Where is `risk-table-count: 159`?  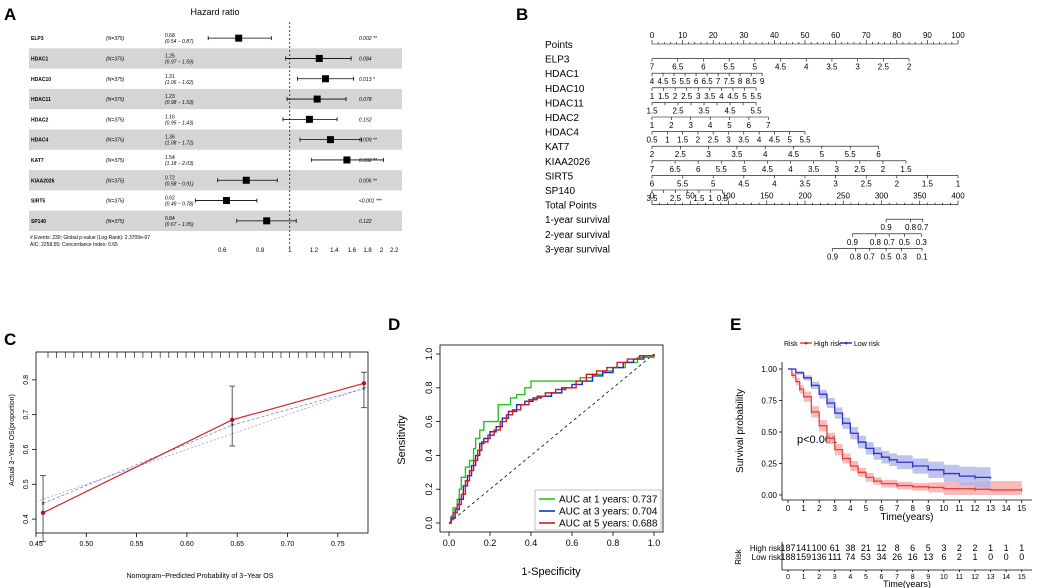
risk-table-count: 159 is located at coordinates (803, 557).